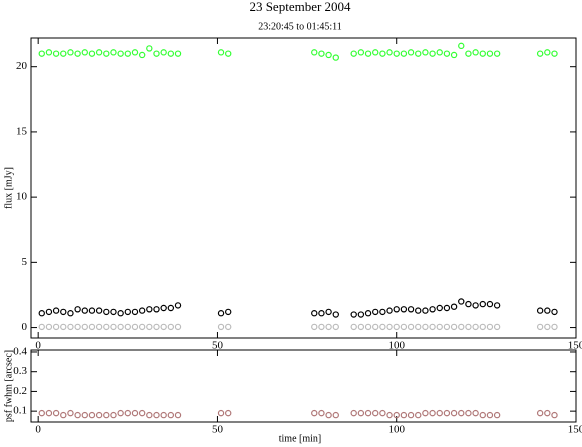  Describe the element at coordinates (22, 131) in the screenshot. I see `y-tick-label: 15` at that location.